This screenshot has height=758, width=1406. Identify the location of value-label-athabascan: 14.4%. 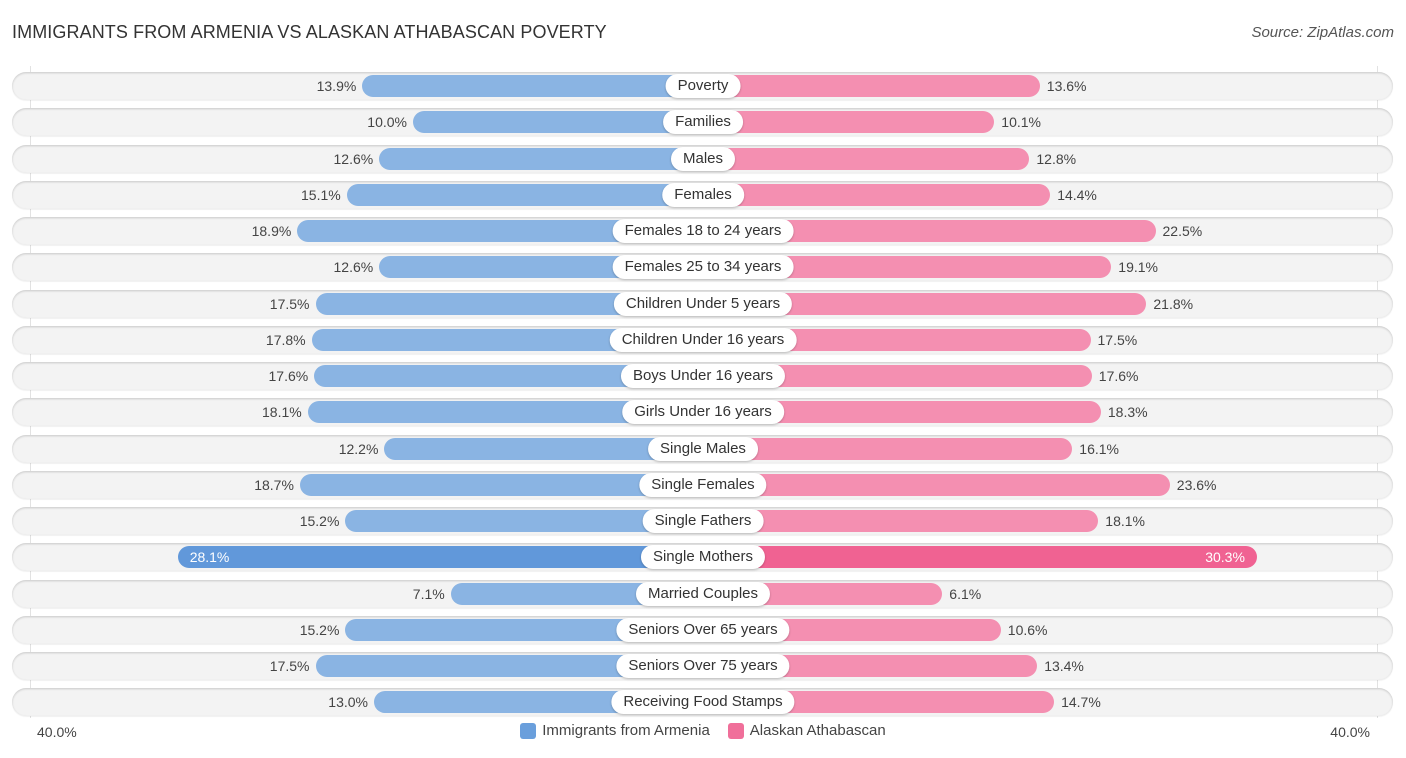
(1077, 194).